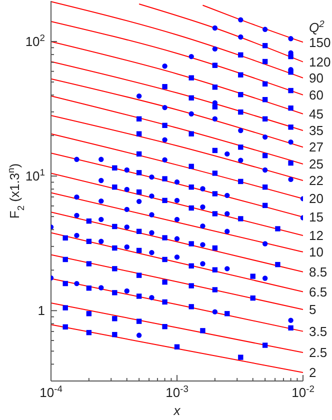 This screenshot has width=332, height=420. What do you see at coordinates (320, 62) in the screenshot?
I see `series-label: 120` at bounding box center [320, 62].